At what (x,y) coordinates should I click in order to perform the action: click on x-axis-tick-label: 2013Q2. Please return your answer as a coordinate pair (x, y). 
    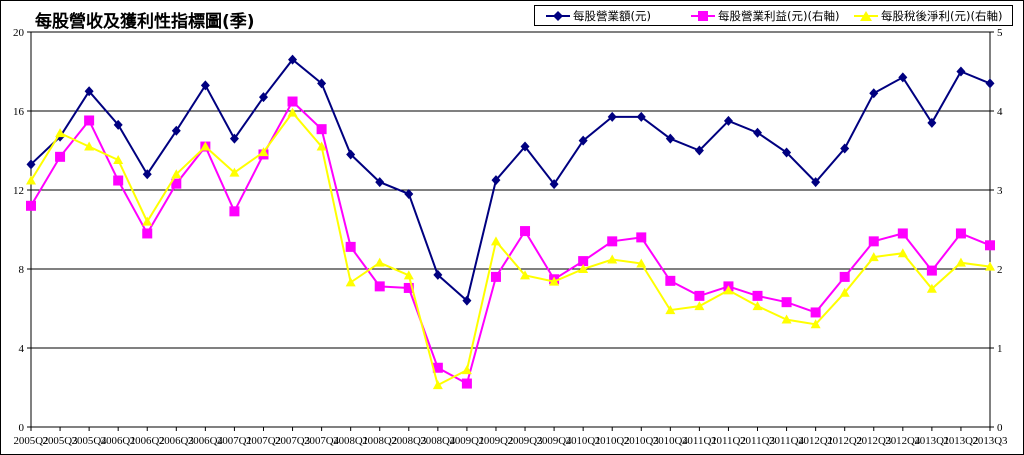
    Looking at the image, I should click on (960, 441).